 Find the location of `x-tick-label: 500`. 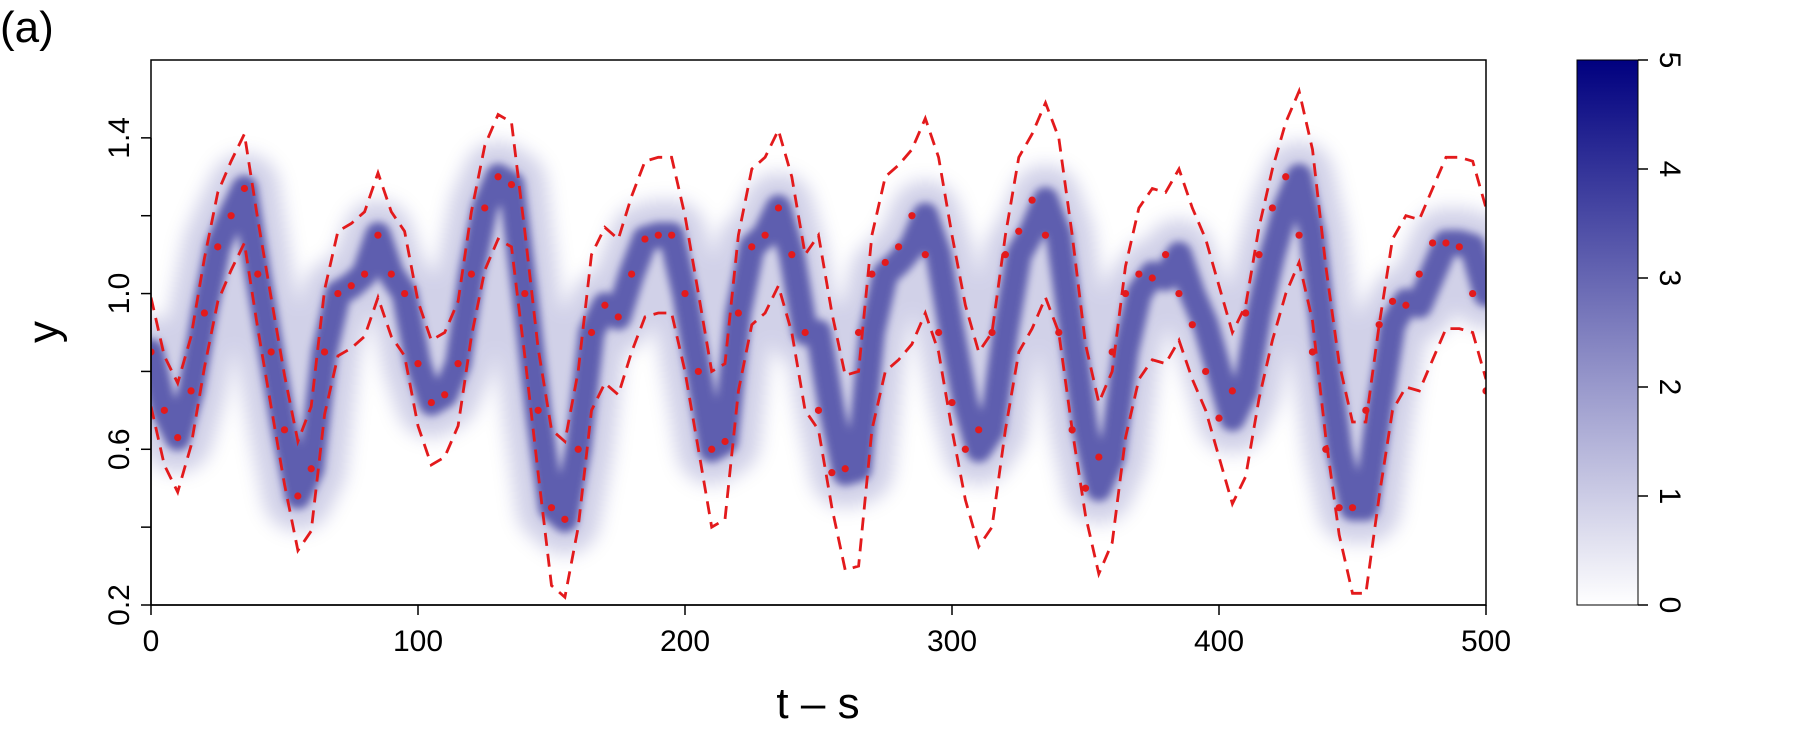

x-tick-label: 500 is located at coordinates (1486, 641).